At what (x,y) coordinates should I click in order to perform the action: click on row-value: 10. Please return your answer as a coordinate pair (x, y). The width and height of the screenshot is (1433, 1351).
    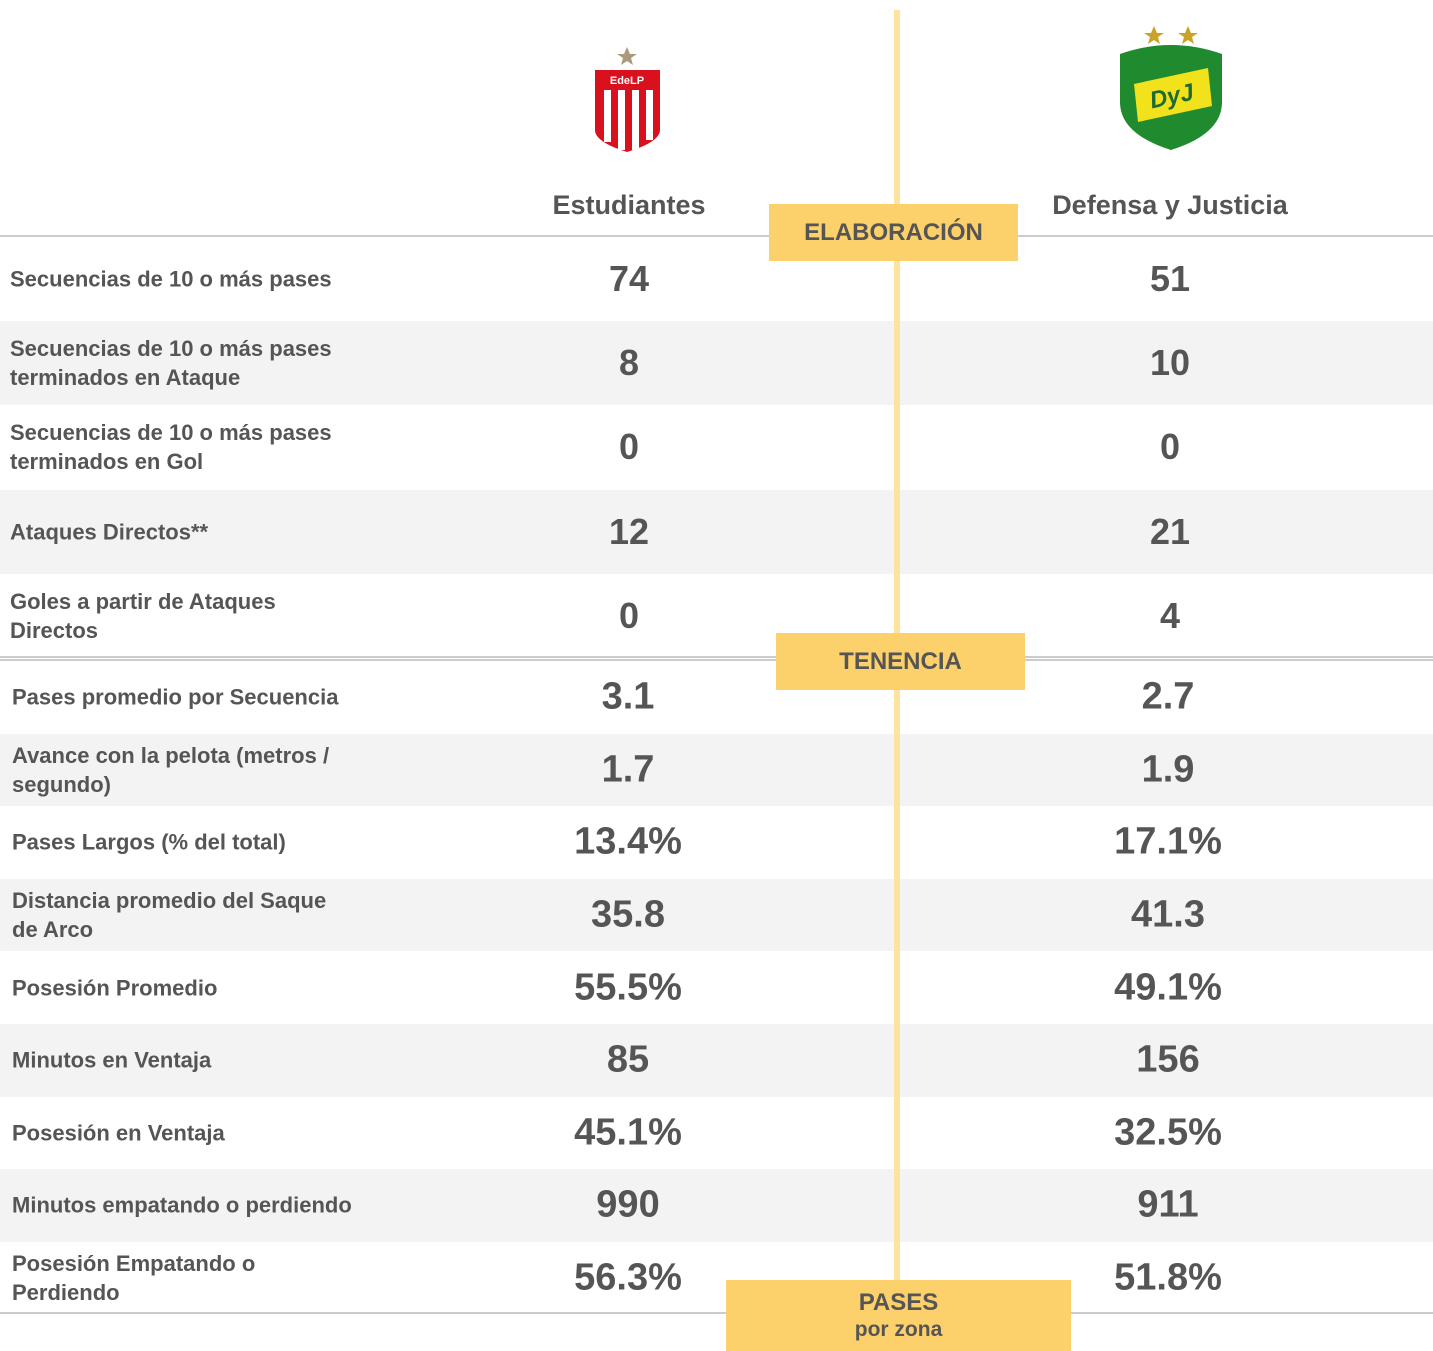
    Looking at the image, I should click on (1170, 363).